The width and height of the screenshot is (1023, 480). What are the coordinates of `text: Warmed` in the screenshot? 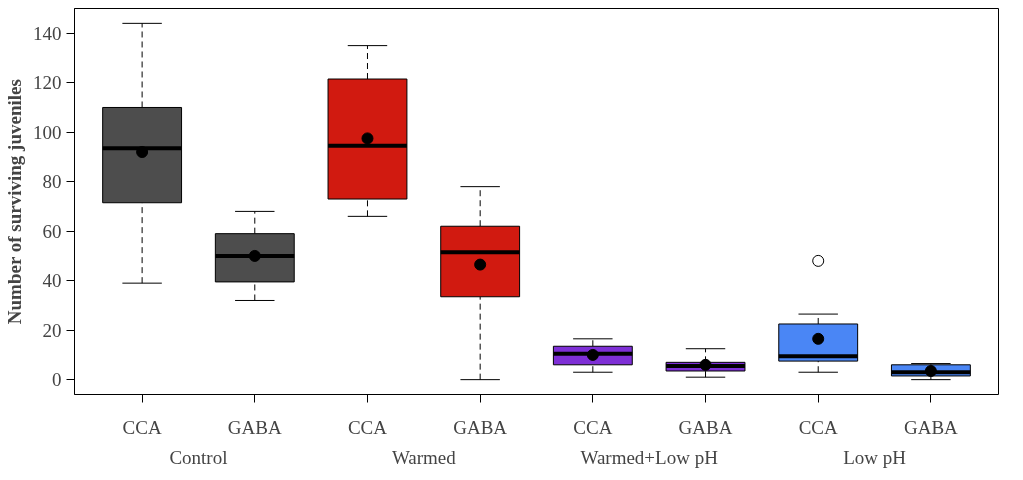 It's located at (424, 457).